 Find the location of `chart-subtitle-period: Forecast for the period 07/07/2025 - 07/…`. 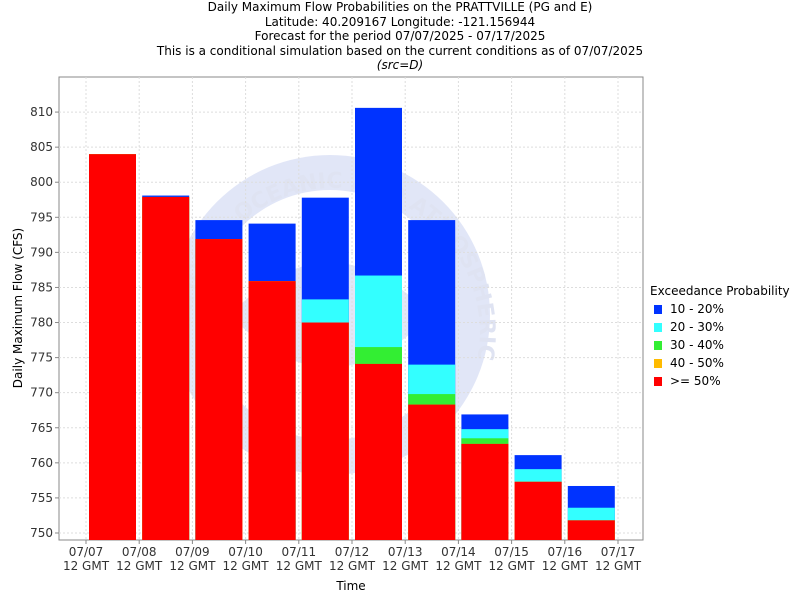

chart-subtitle-period: Forecast for the period 07/07/2025 - 07/… is located at coordinates (400, 36).